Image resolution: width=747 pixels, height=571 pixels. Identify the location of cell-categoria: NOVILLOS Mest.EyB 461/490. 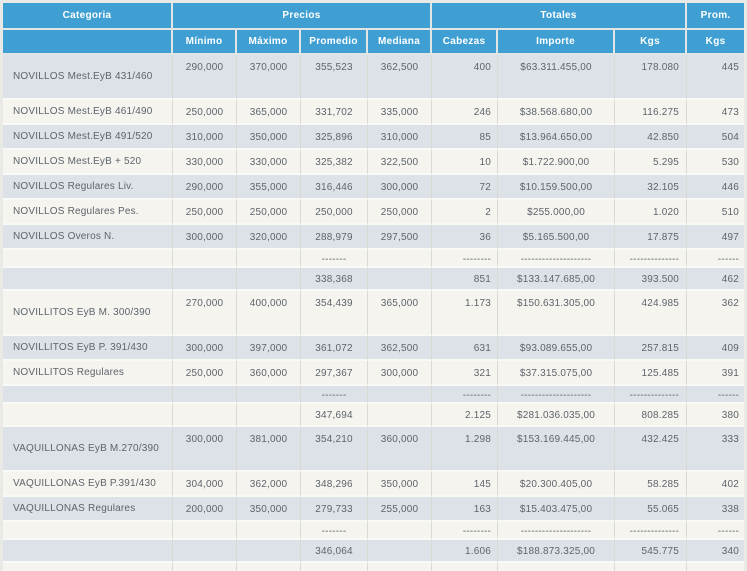
(88, 112).